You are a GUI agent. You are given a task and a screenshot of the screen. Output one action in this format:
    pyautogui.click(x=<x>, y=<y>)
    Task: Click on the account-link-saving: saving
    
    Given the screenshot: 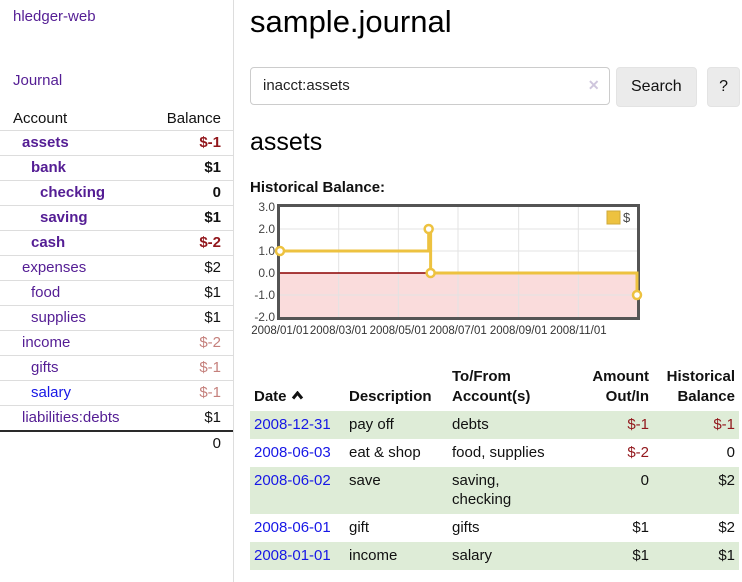 What is the action you would take?
    pyautogui.click(x=64, y=217)
    